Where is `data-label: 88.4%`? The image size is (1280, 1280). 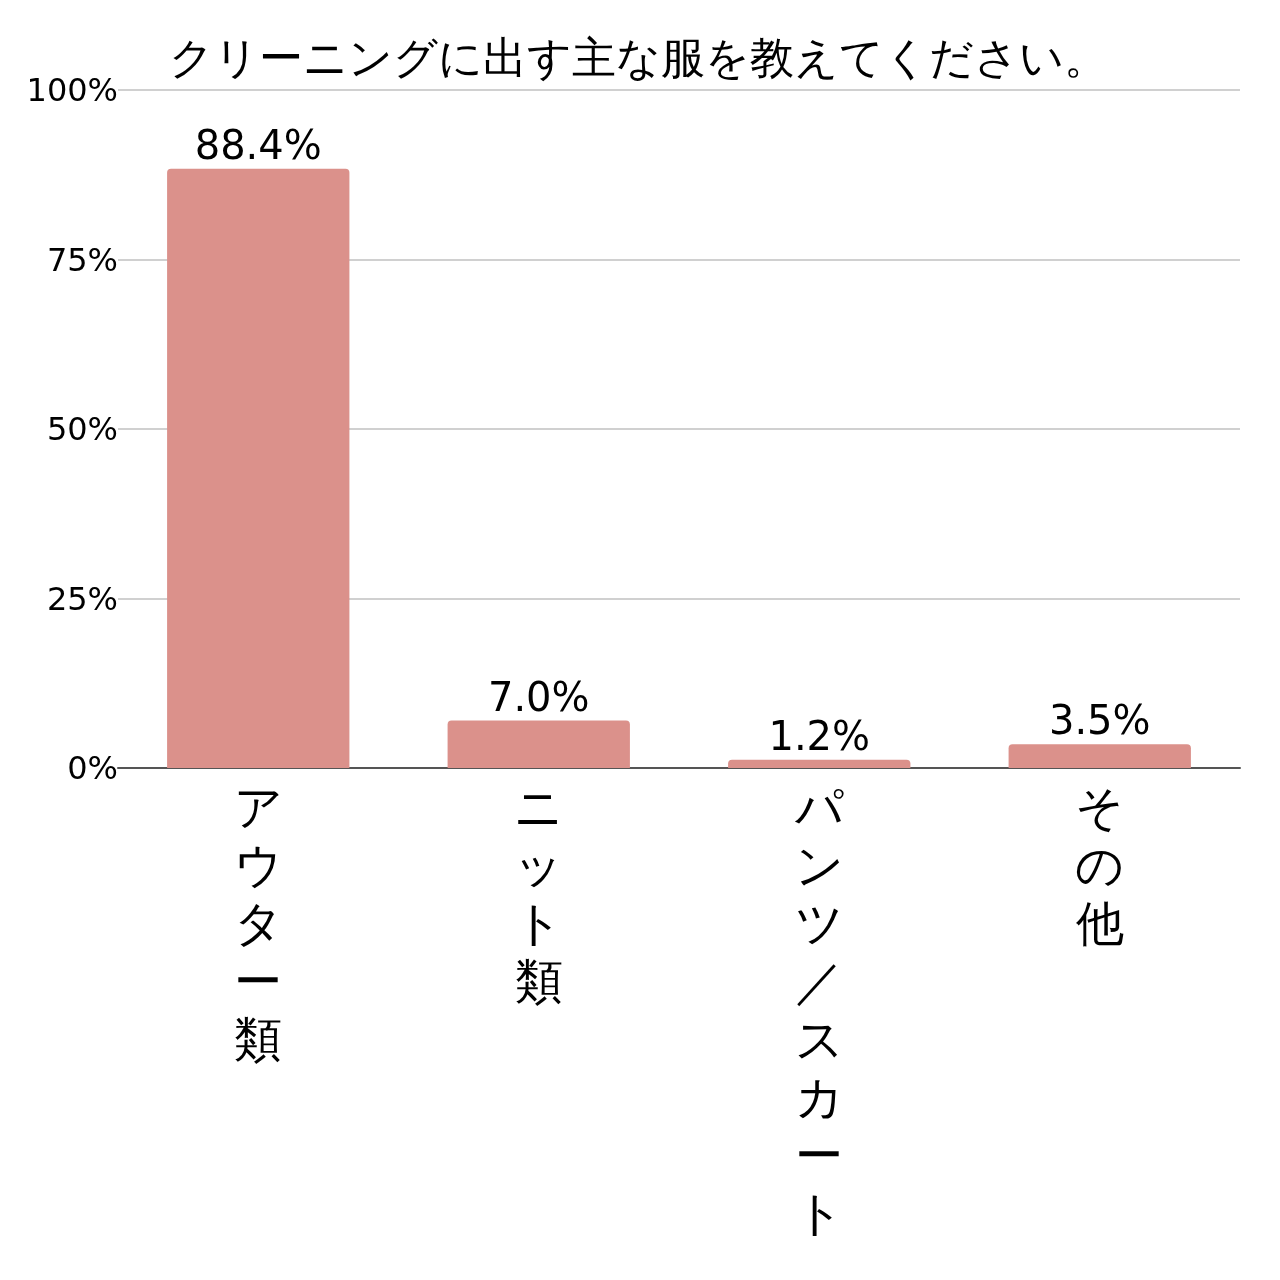 data-label: 88.4% is located at coordinates (258, 144).